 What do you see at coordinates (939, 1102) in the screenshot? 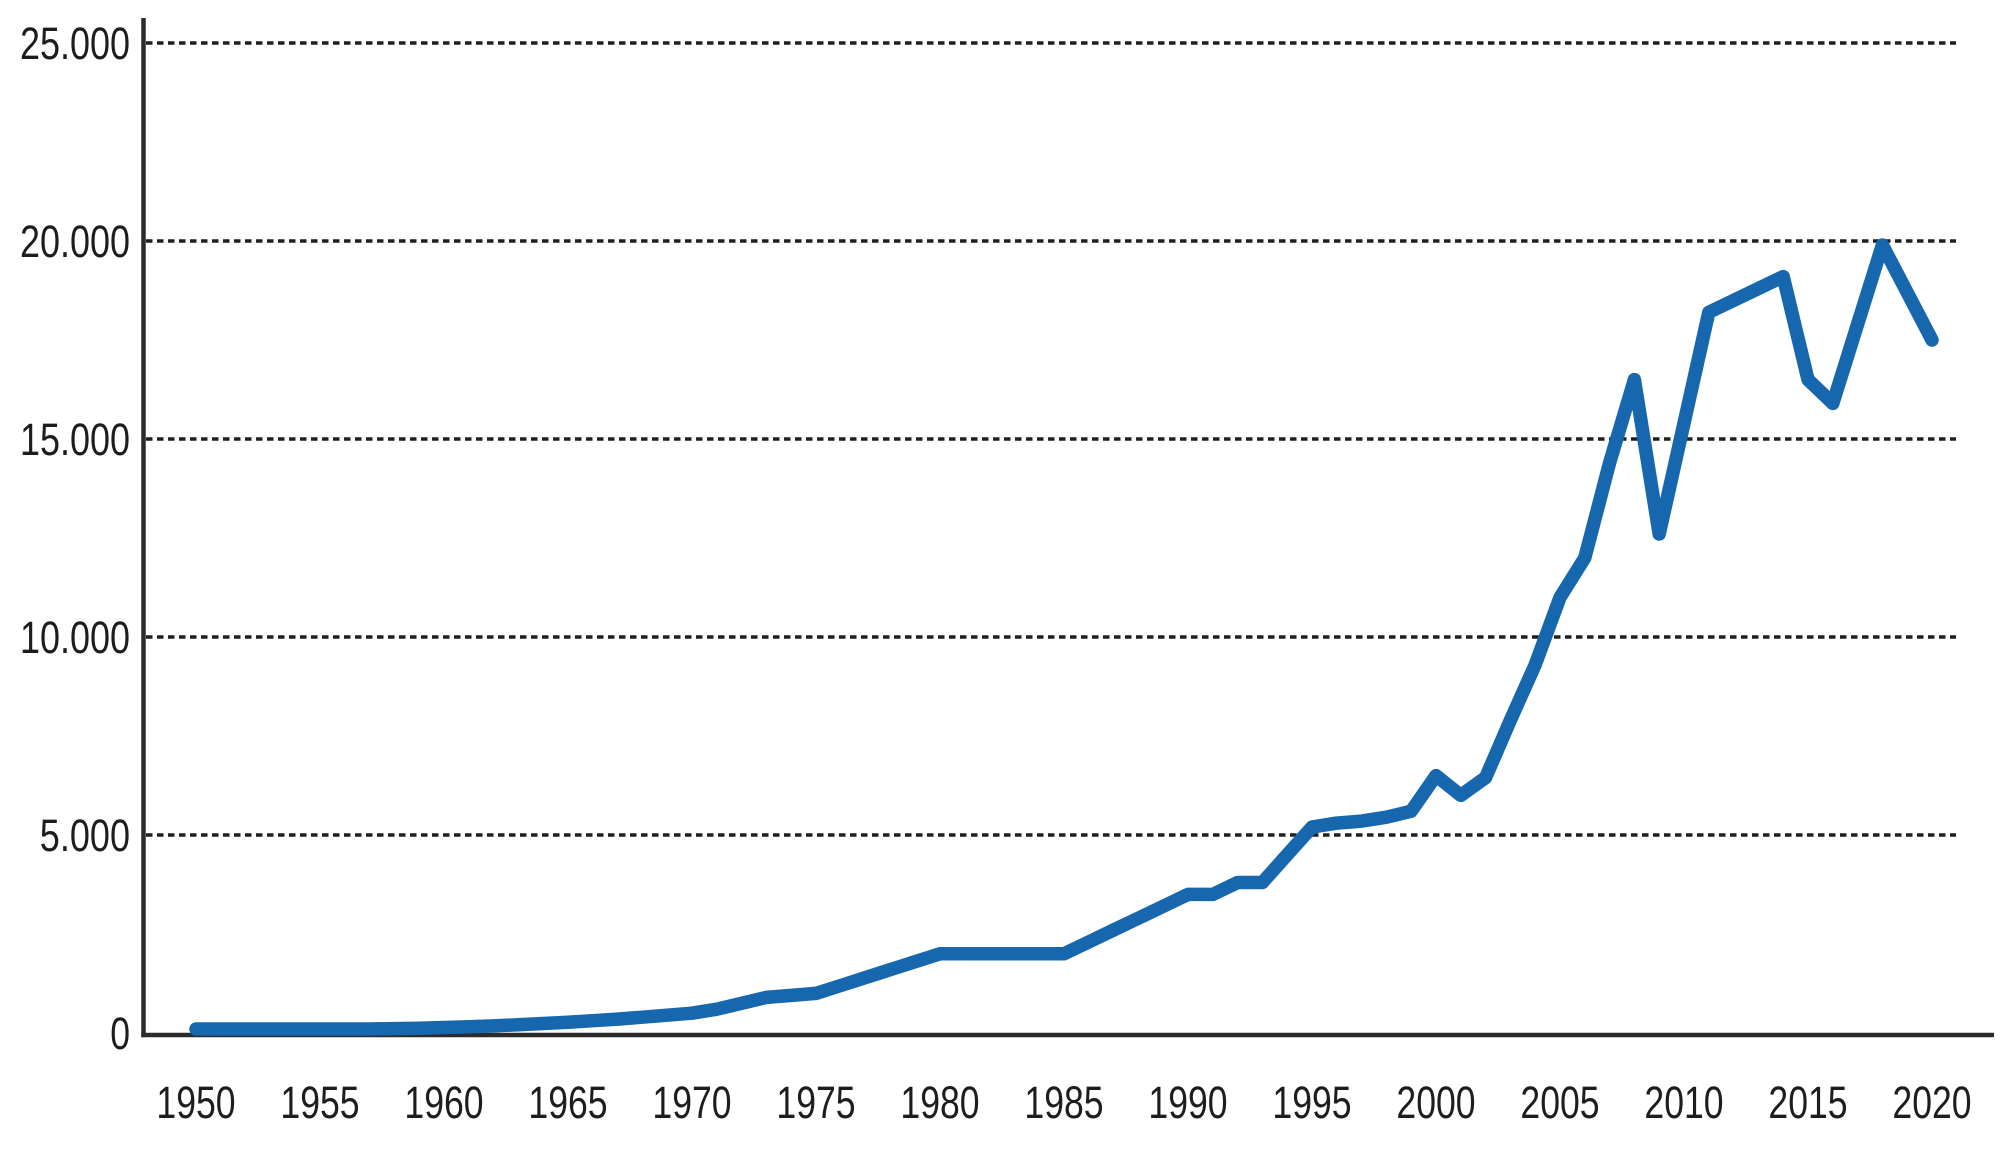
I see `x-tick-label-1980: 1980` at bounding box center [939, 1102].